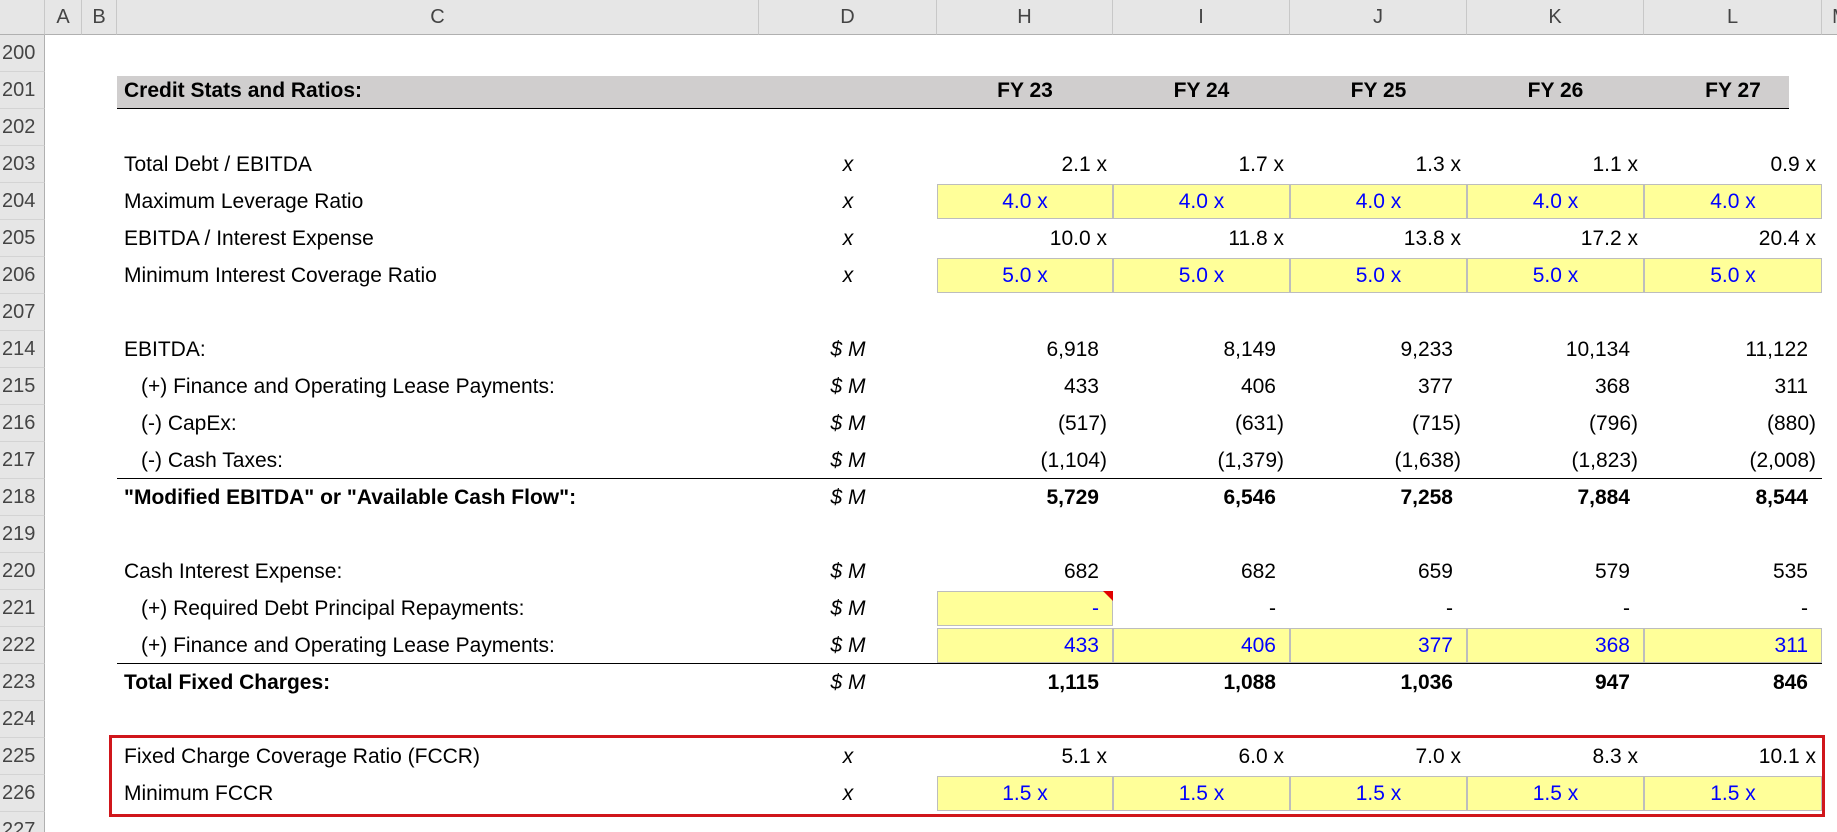  What do you see at coordinates (1258, 645) in the screenshot?
I see `cell-value: 406` at bounding box center [1258, 645].